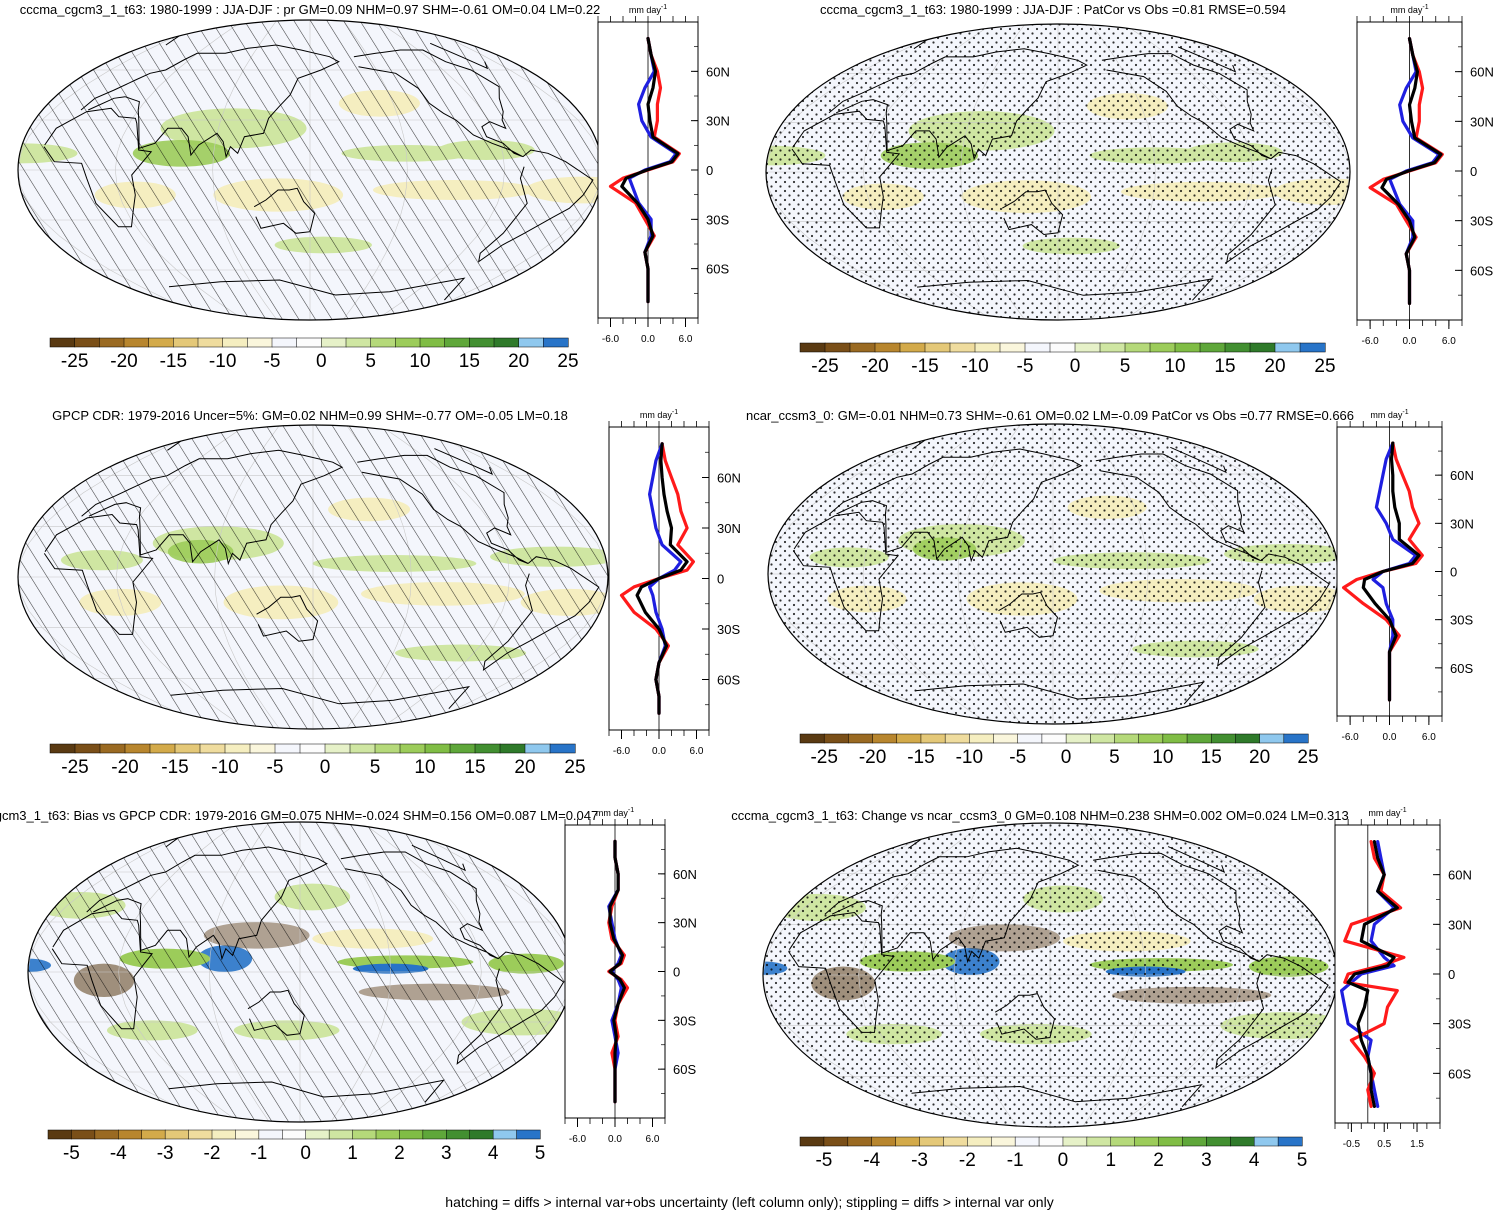 The height and width of the screenshot is (1212, 1499). I want to click on colorbar-tick-label: -25, so click(823, 757).